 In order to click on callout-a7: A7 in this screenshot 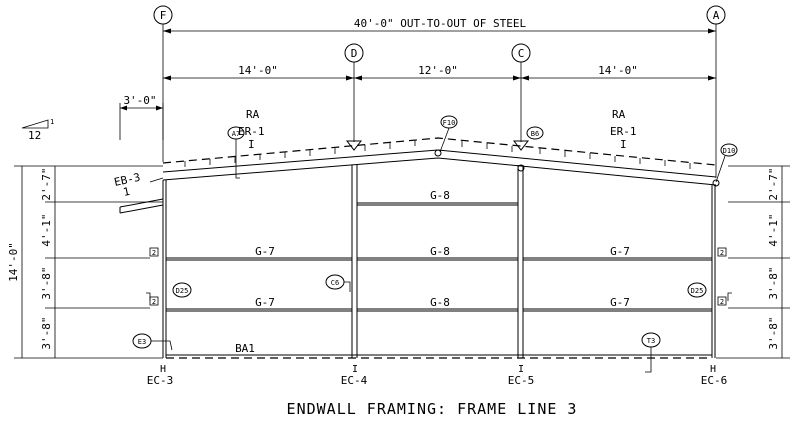, I will do `click(236, 152)`.